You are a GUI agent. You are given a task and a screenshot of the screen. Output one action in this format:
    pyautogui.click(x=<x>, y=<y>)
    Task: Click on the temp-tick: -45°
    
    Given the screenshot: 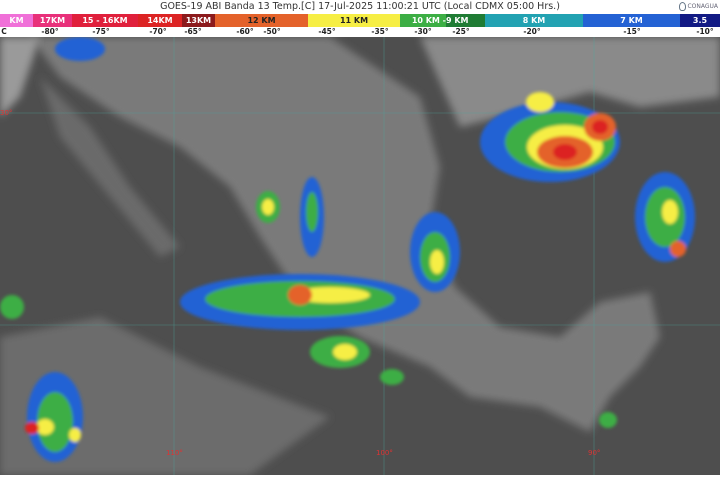 What is the action you would take?
    pyautogui.click(x=327, y=31)
    